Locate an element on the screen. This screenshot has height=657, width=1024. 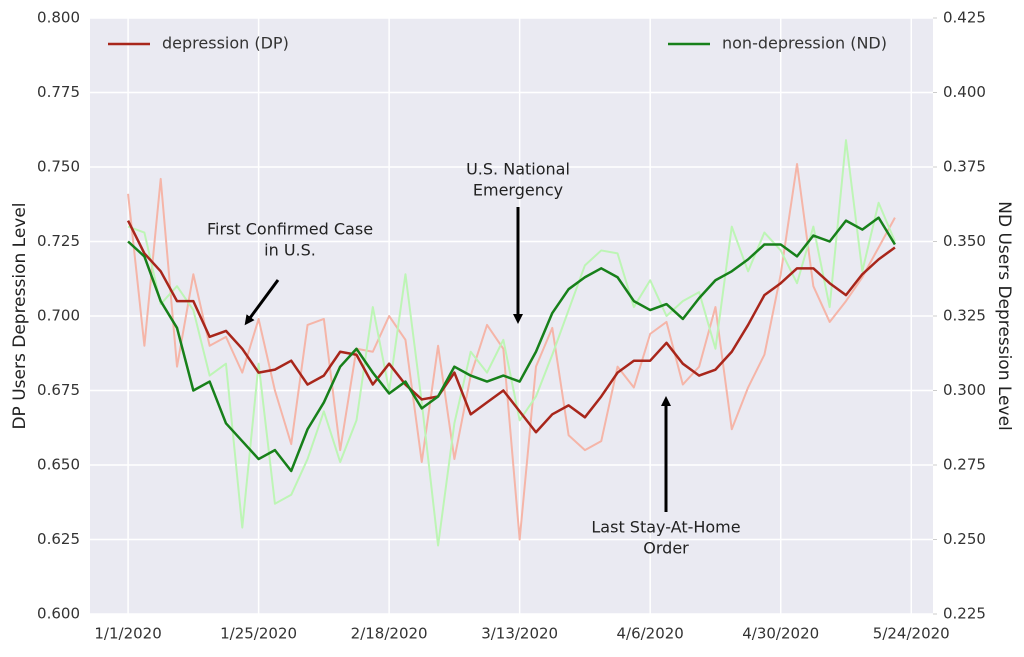
y2-tick-label: 0.325 is located at coordinates (964, 316).